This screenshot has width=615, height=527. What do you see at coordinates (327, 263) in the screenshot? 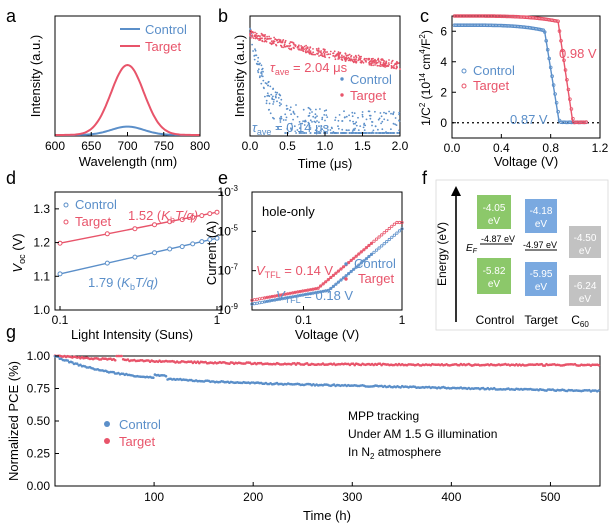
I see `panel-e-points` at bounding box center [327, 263].